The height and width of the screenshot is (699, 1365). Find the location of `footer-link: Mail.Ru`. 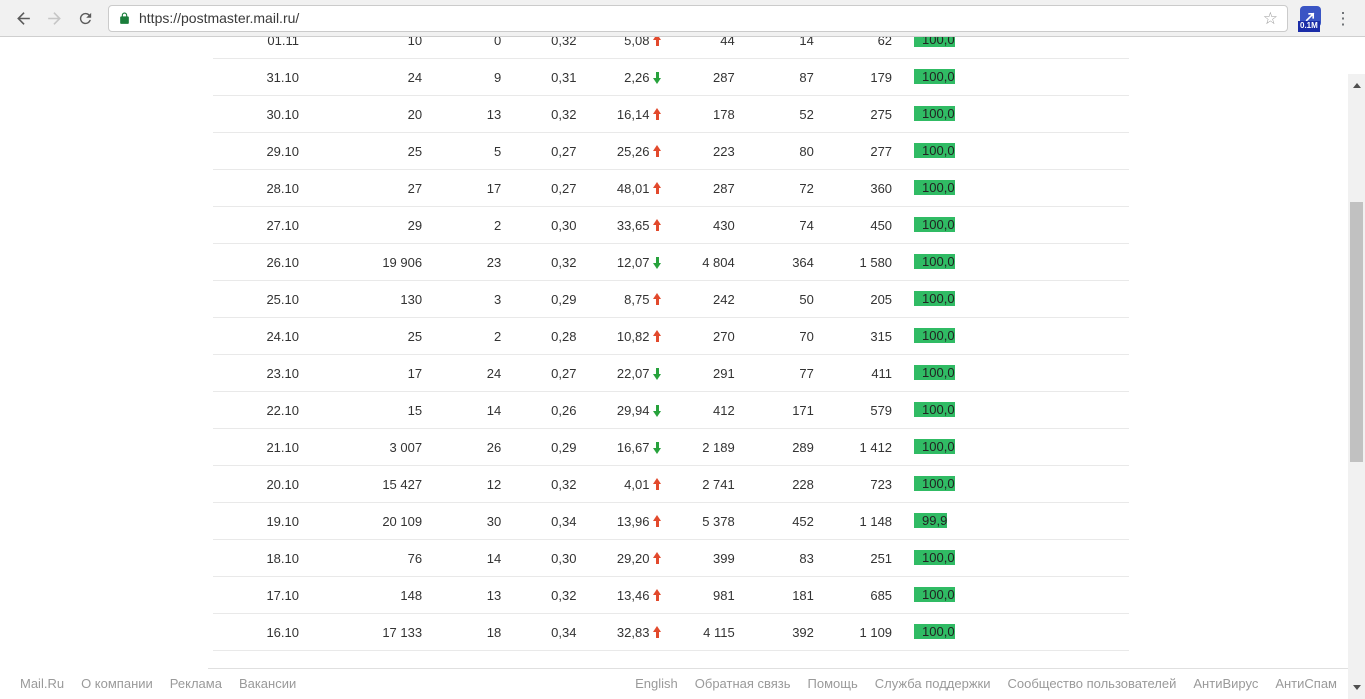

footer-link: Mail.Ru is located at coordinates (42, 683).